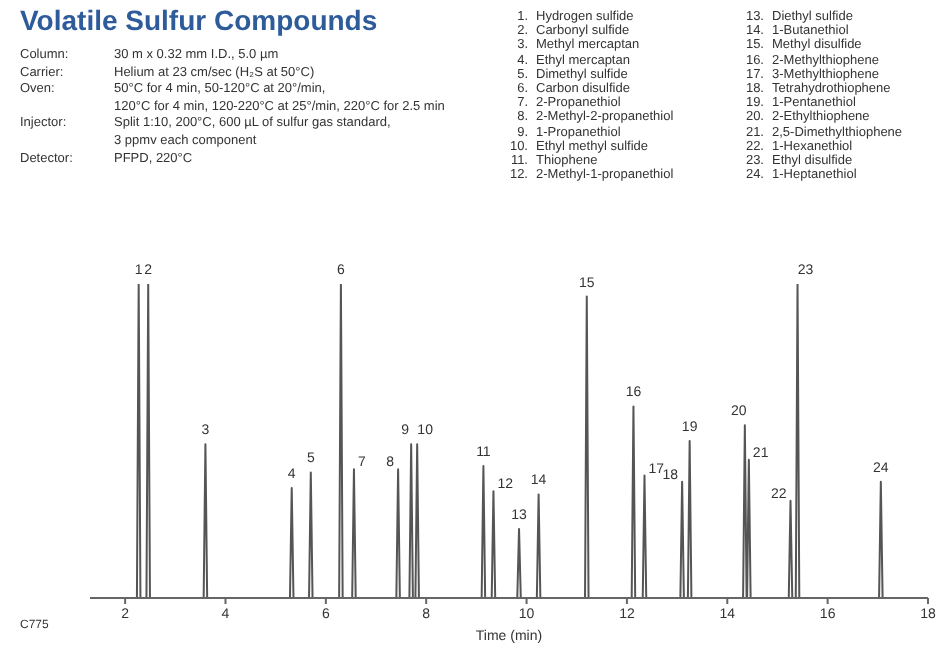  I want to click on chart-title: Volatile Sulfur Compounds, so click(199, 20).